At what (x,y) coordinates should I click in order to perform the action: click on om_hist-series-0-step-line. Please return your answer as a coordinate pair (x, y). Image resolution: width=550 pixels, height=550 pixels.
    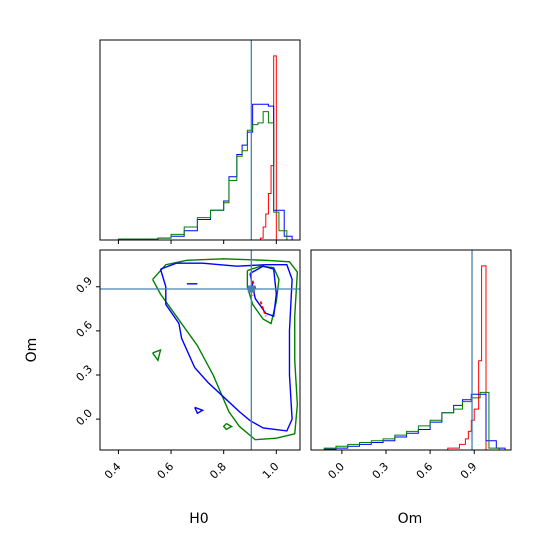
    Looking at the image, I should click on (470, 357).